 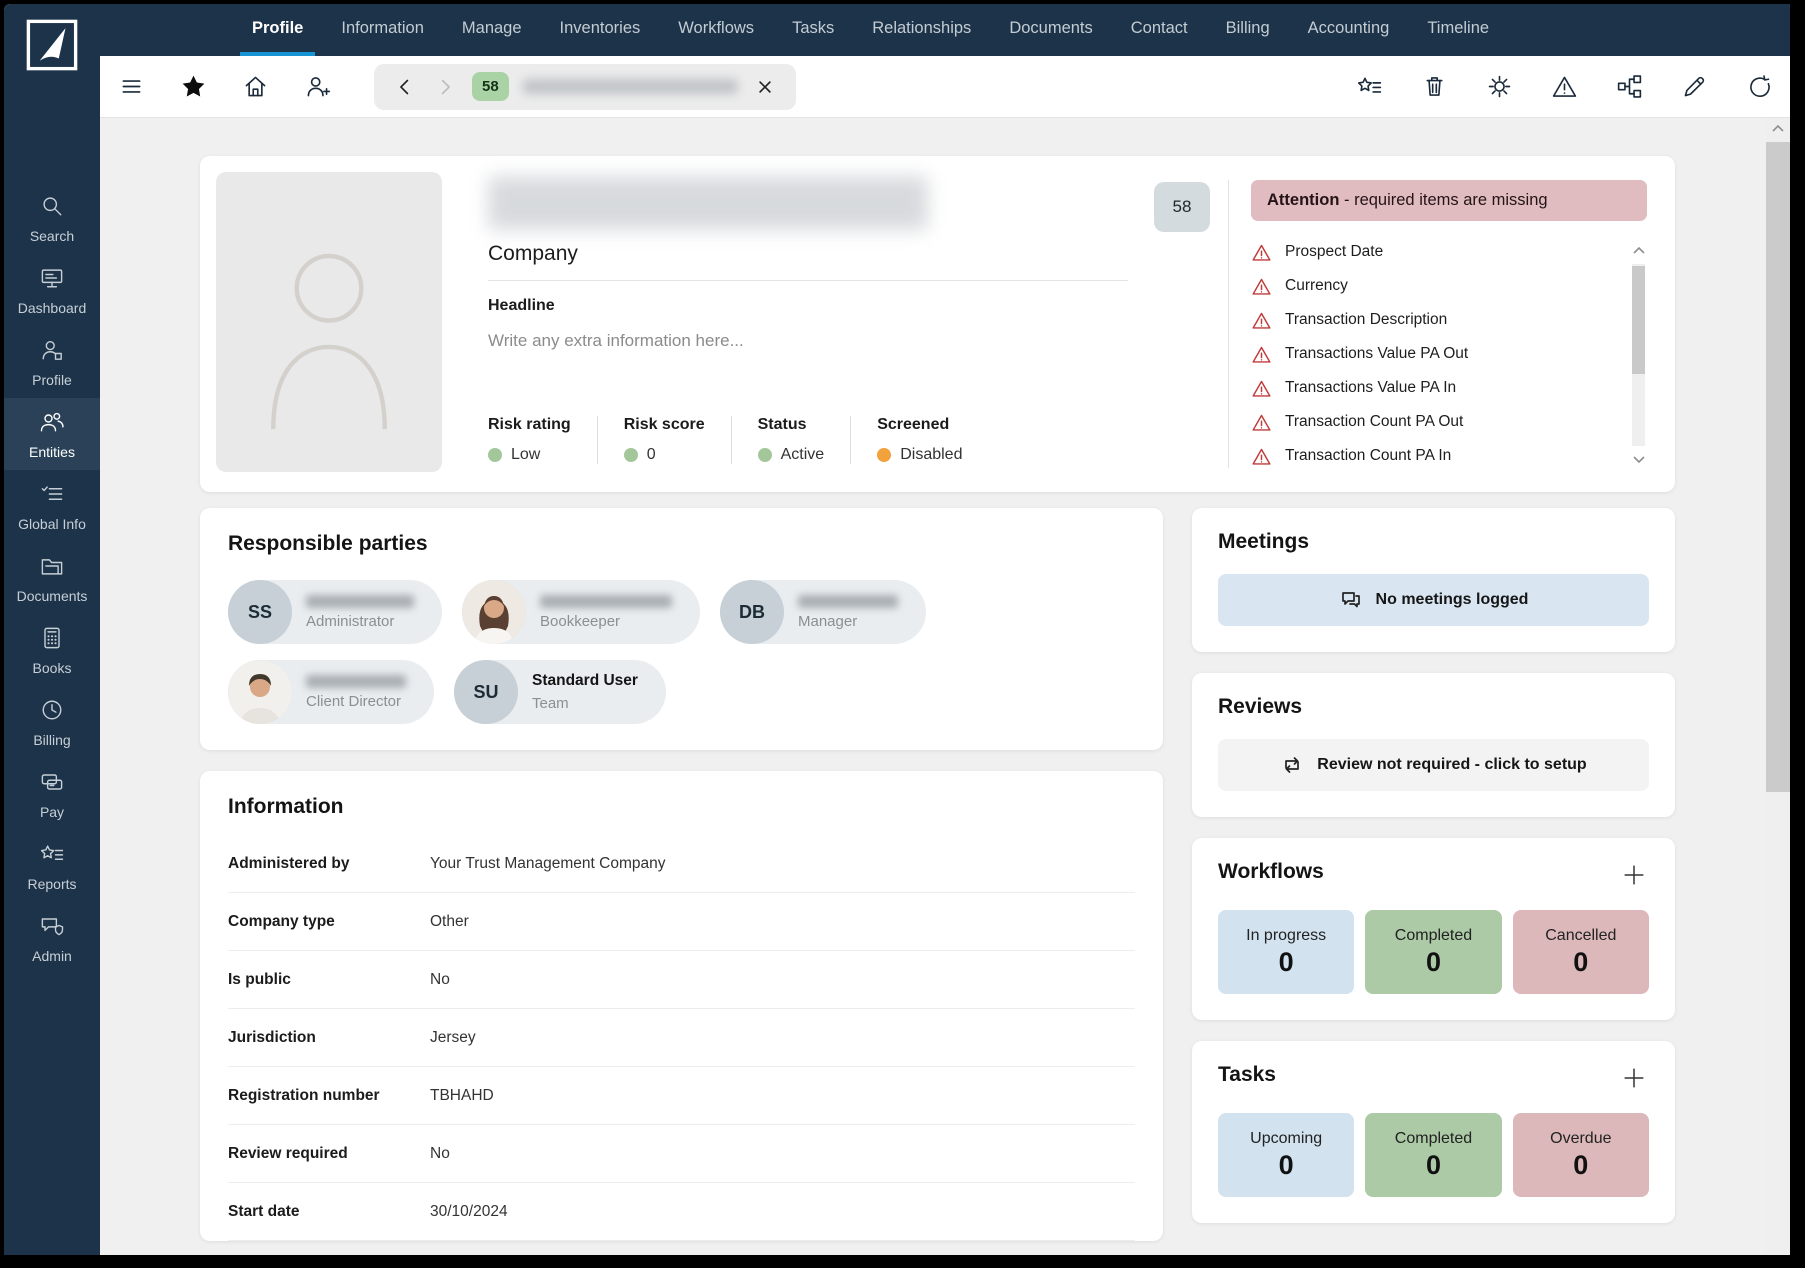 What do you see at coordinates (1694, 87) in the screenshot?
I see `edit-button` at bounding box center [1694, 87].